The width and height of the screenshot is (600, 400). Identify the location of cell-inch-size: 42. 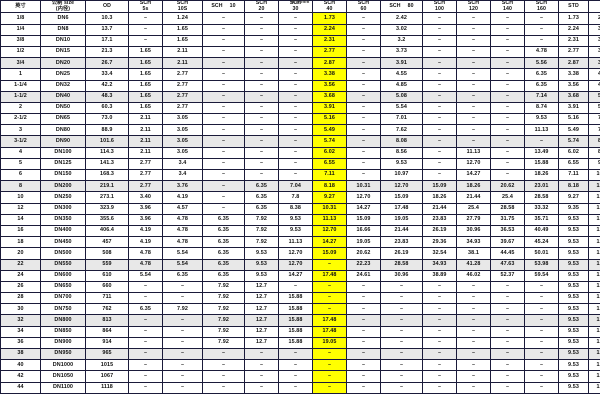
(20, 376).